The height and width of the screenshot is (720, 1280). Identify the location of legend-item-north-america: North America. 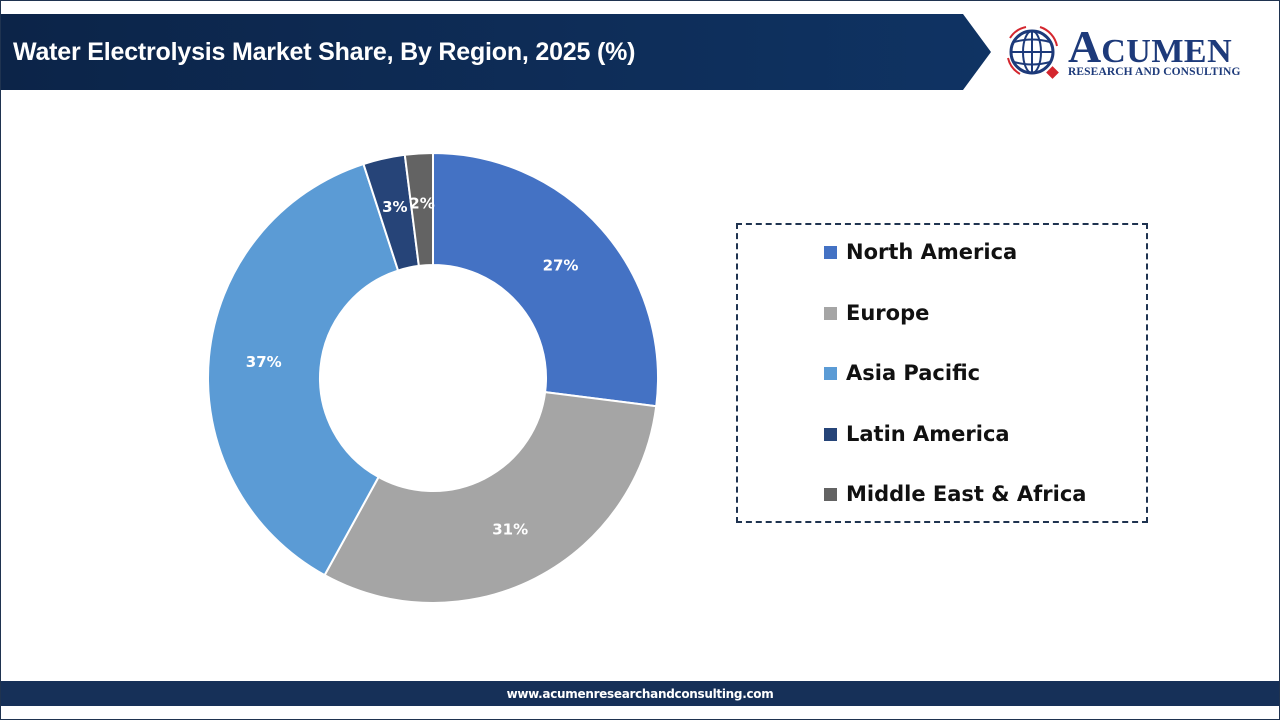
(920, 252).